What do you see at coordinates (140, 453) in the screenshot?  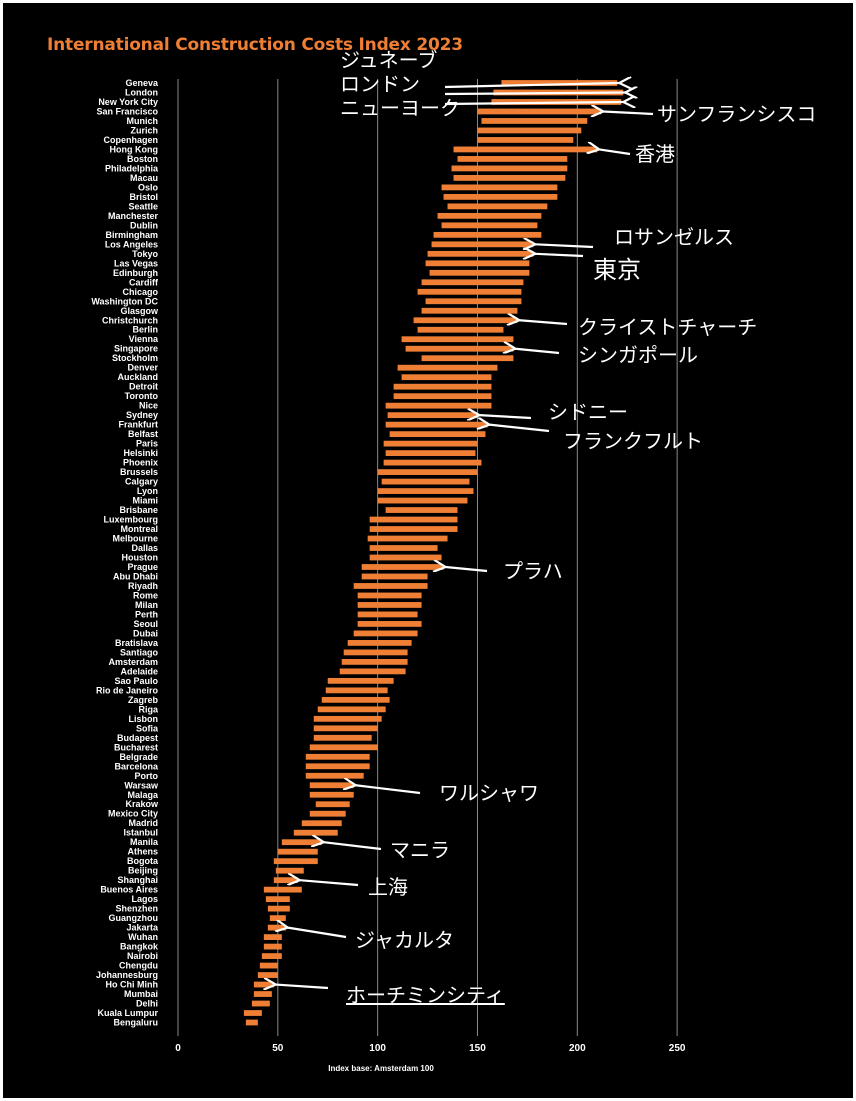 I see `city-label: Helsinki` at bounding box center [140, 453].